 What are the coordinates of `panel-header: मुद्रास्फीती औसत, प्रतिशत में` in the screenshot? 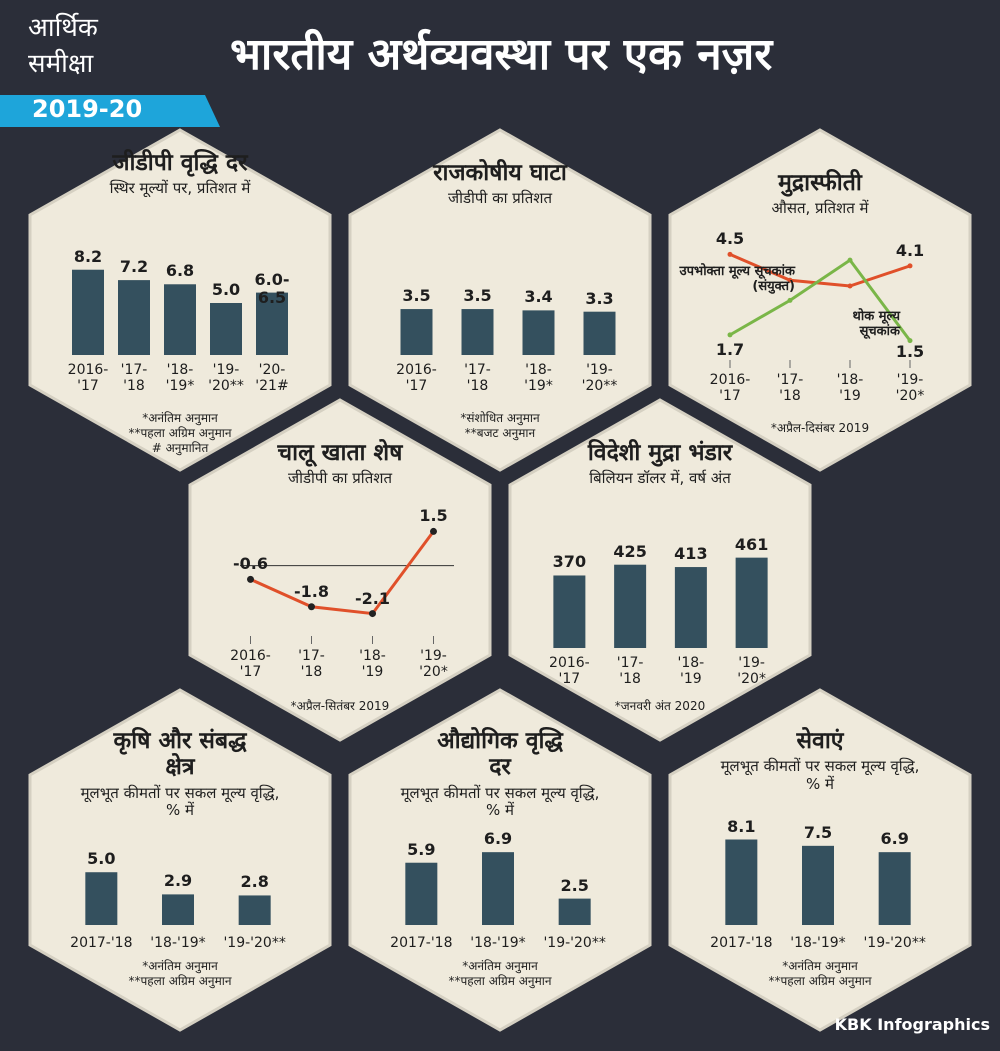 It's located at (820, 196).